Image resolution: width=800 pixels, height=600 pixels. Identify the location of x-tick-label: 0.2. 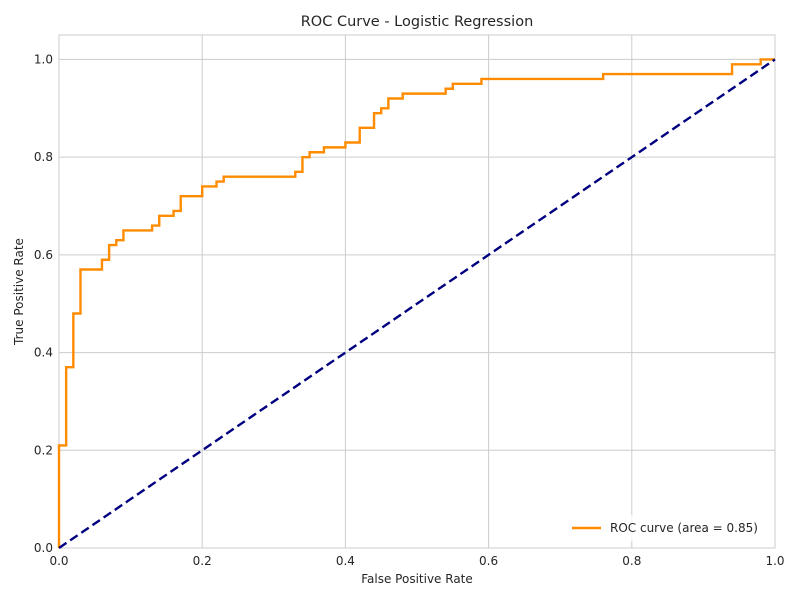
(202, 561).